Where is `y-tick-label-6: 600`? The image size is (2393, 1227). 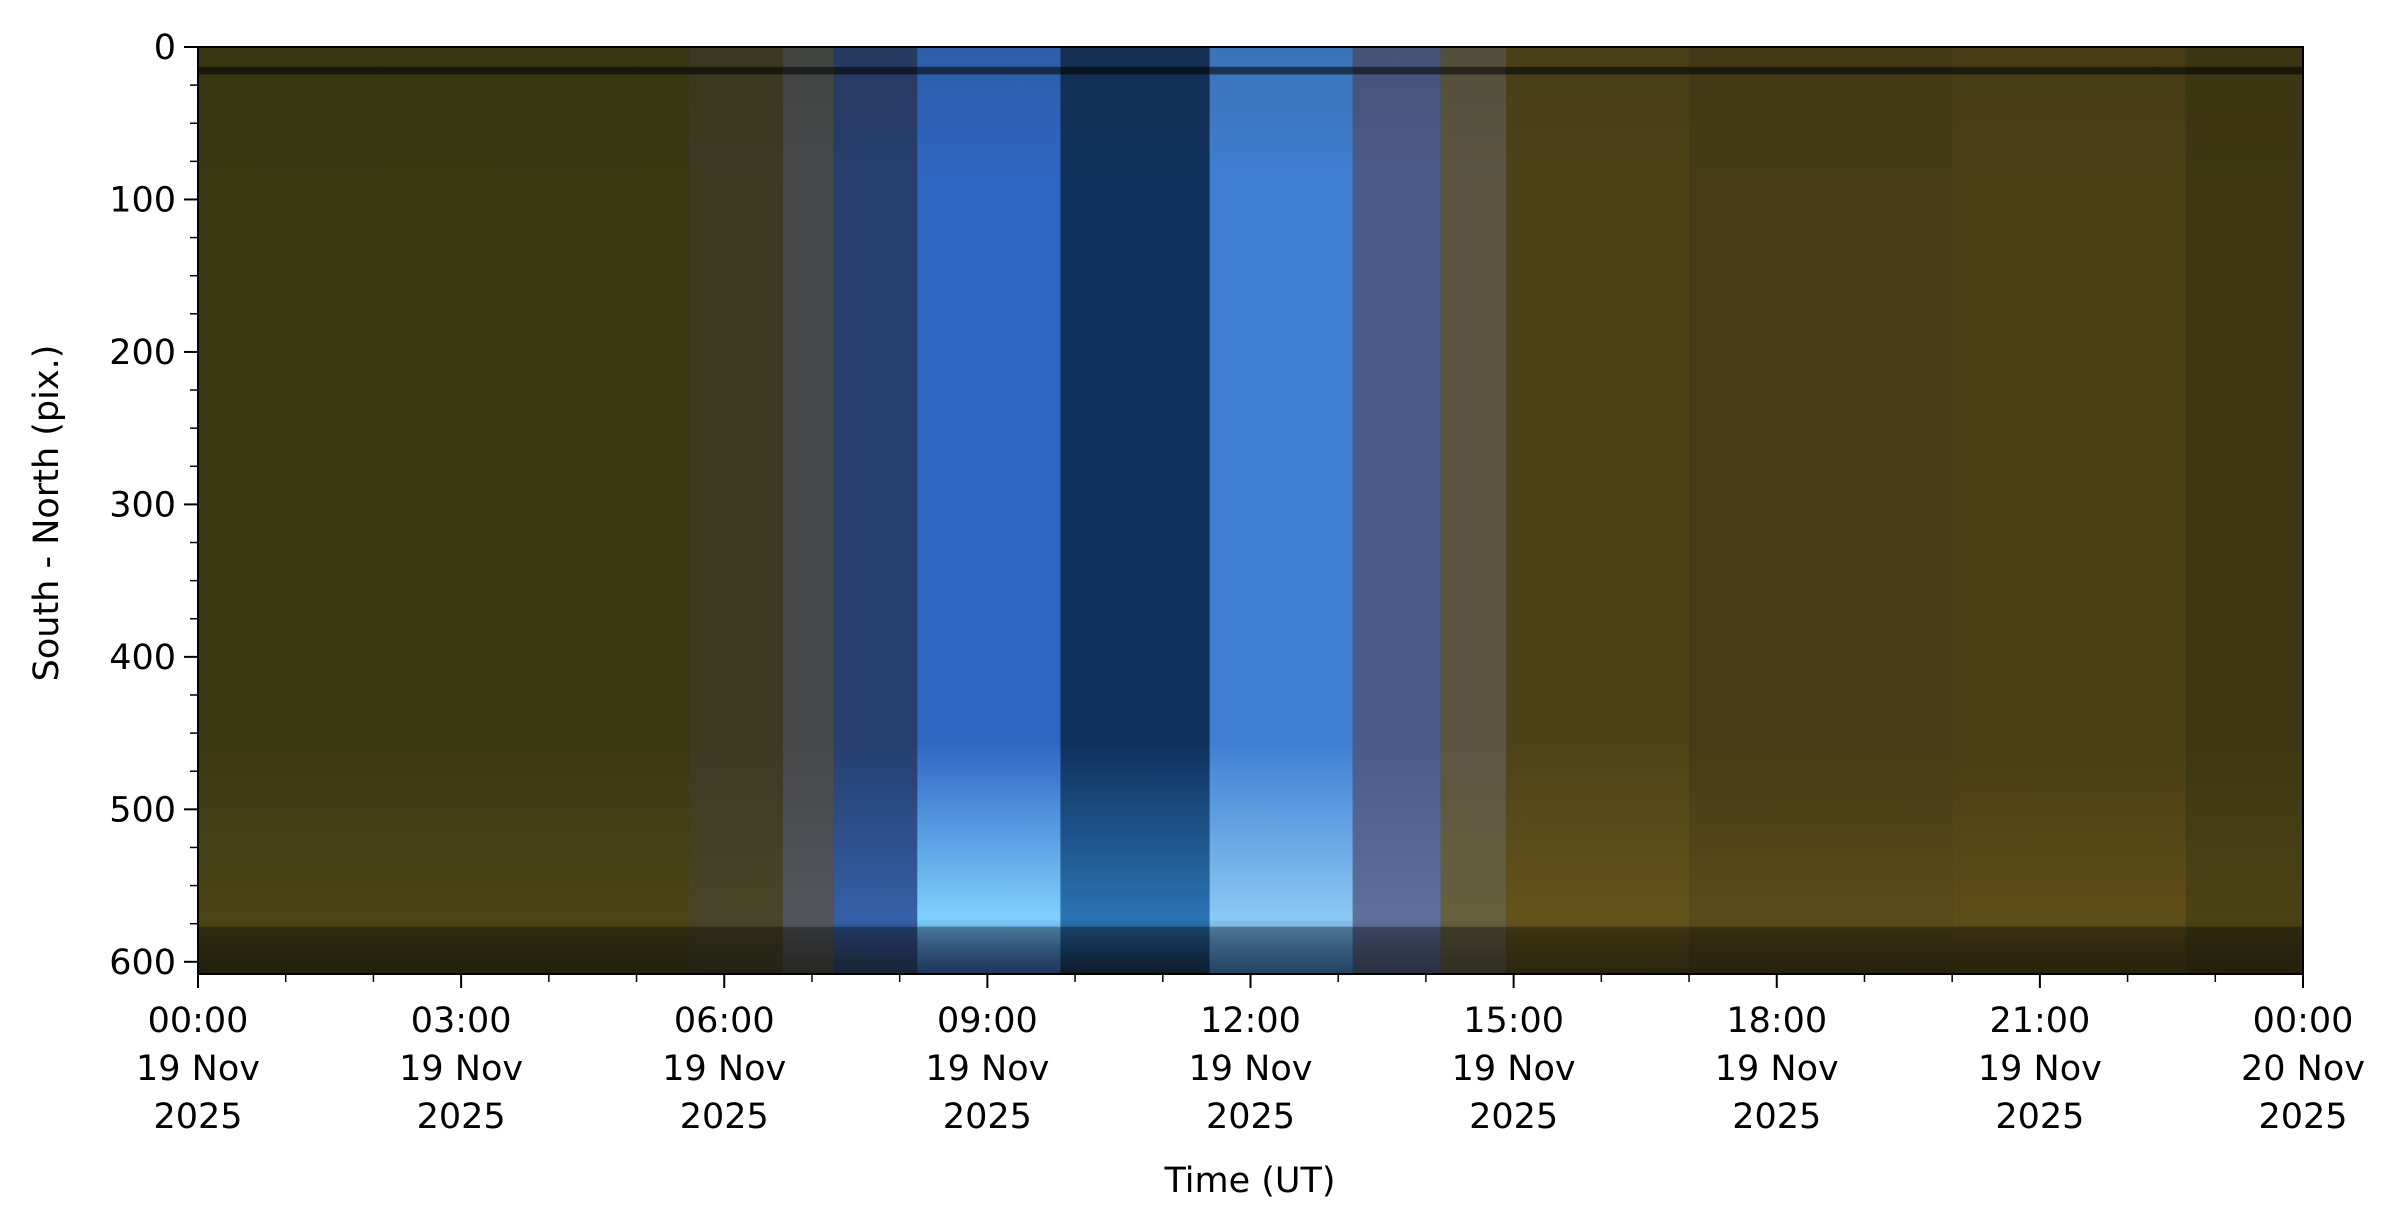 y-tick-label-6: 600 is located at coordinates (142, 963).